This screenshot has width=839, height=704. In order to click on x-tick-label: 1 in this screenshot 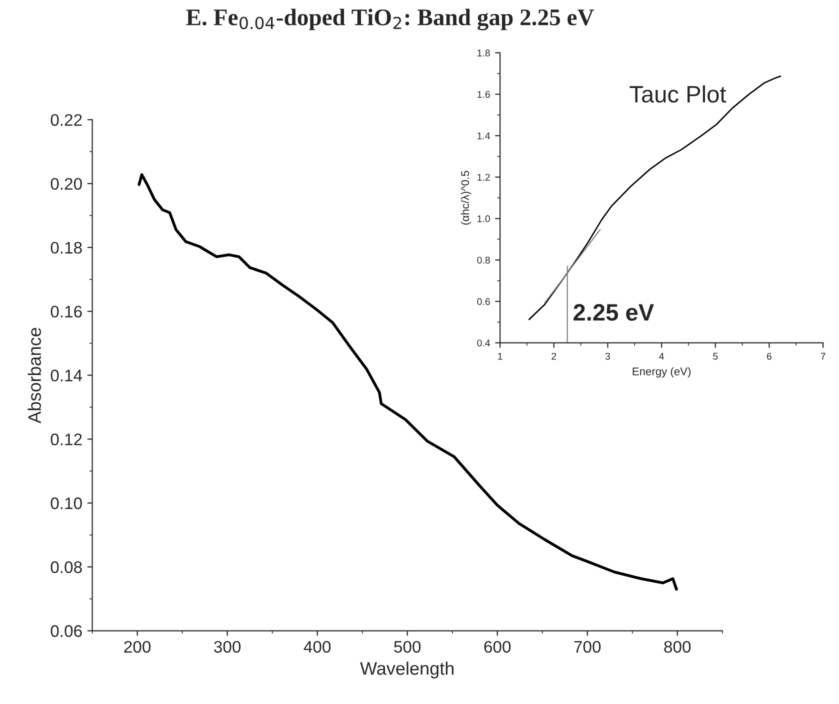, I will do `click(500, 356)`.